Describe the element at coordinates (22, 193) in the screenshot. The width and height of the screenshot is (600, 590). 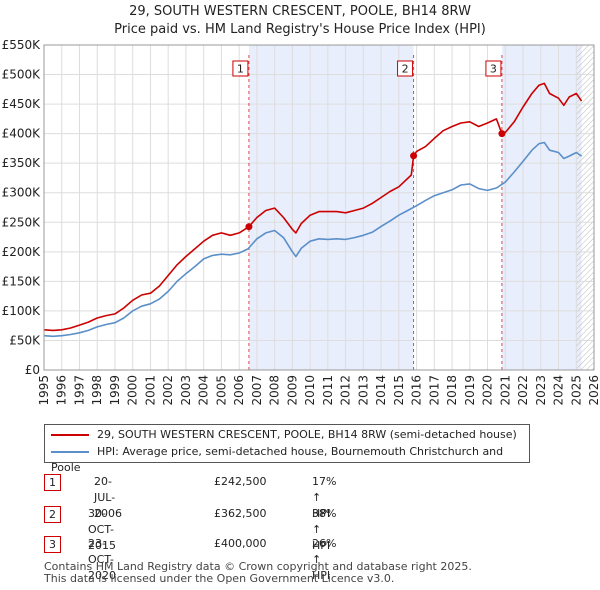
I see `y-tick-label: £300K` at that location.